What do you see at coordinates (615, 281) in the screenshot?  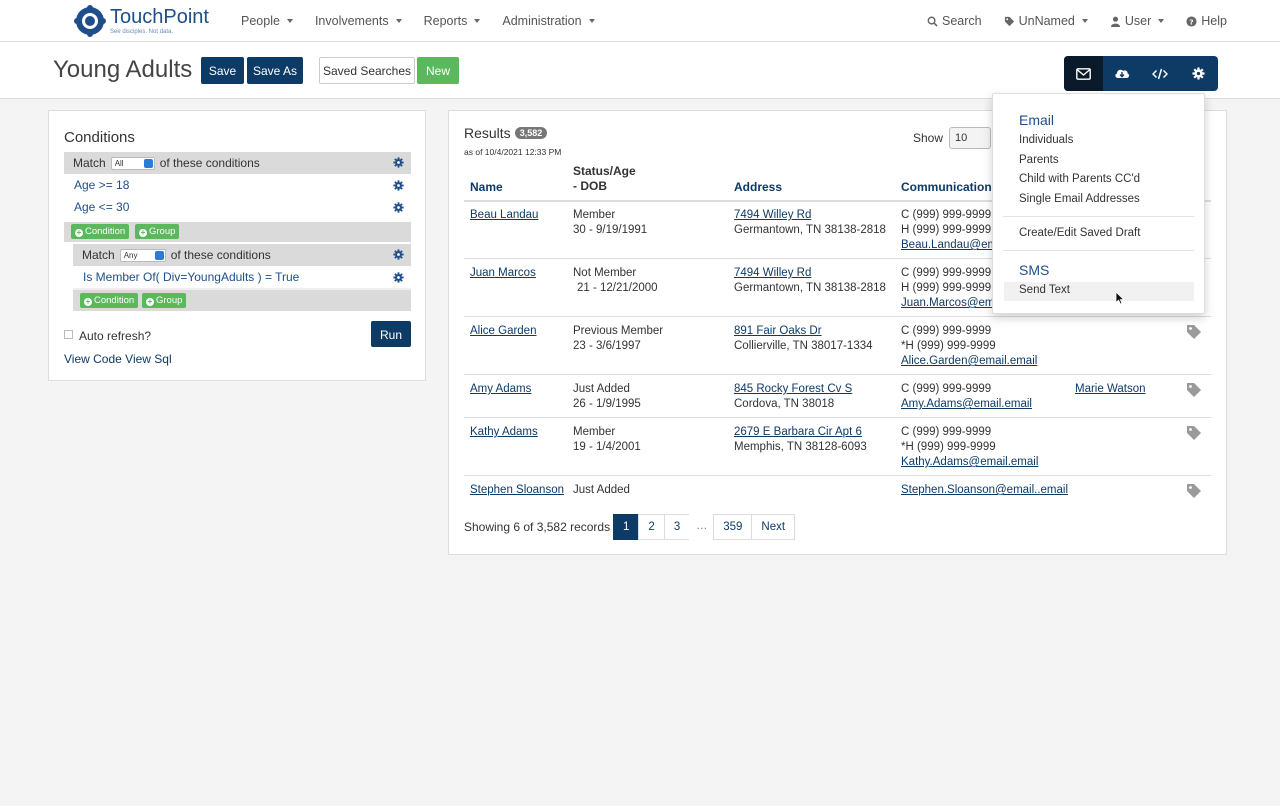 I see `table-row-status: Not Member 21 - 12/21/2000` at bounding box center [615, 281].